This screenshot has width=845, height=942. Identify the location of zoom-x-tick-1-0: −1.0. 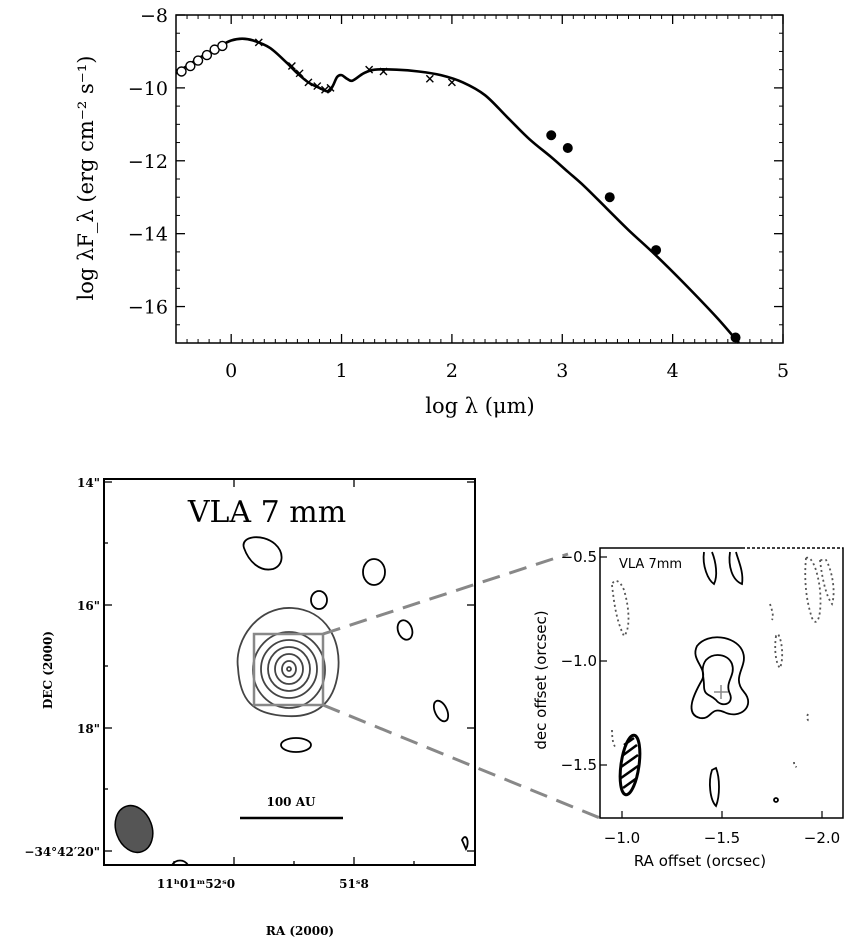
(622, 838).